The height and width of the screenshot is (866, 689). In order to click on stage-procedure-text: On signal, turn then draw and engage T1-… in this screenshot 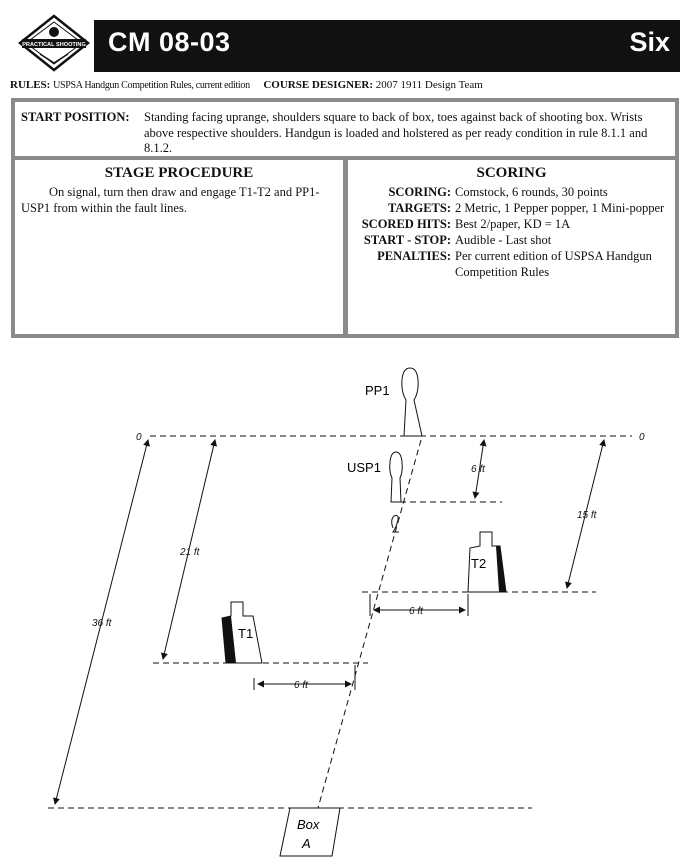, I will do `click(170, 200)`.